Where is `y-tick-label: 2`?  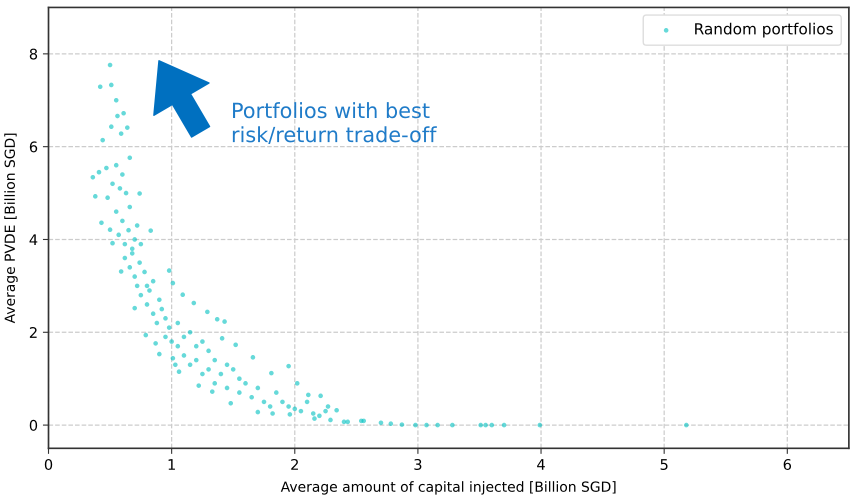 y-tick-label: 2 is located at coordinates (33, 332).